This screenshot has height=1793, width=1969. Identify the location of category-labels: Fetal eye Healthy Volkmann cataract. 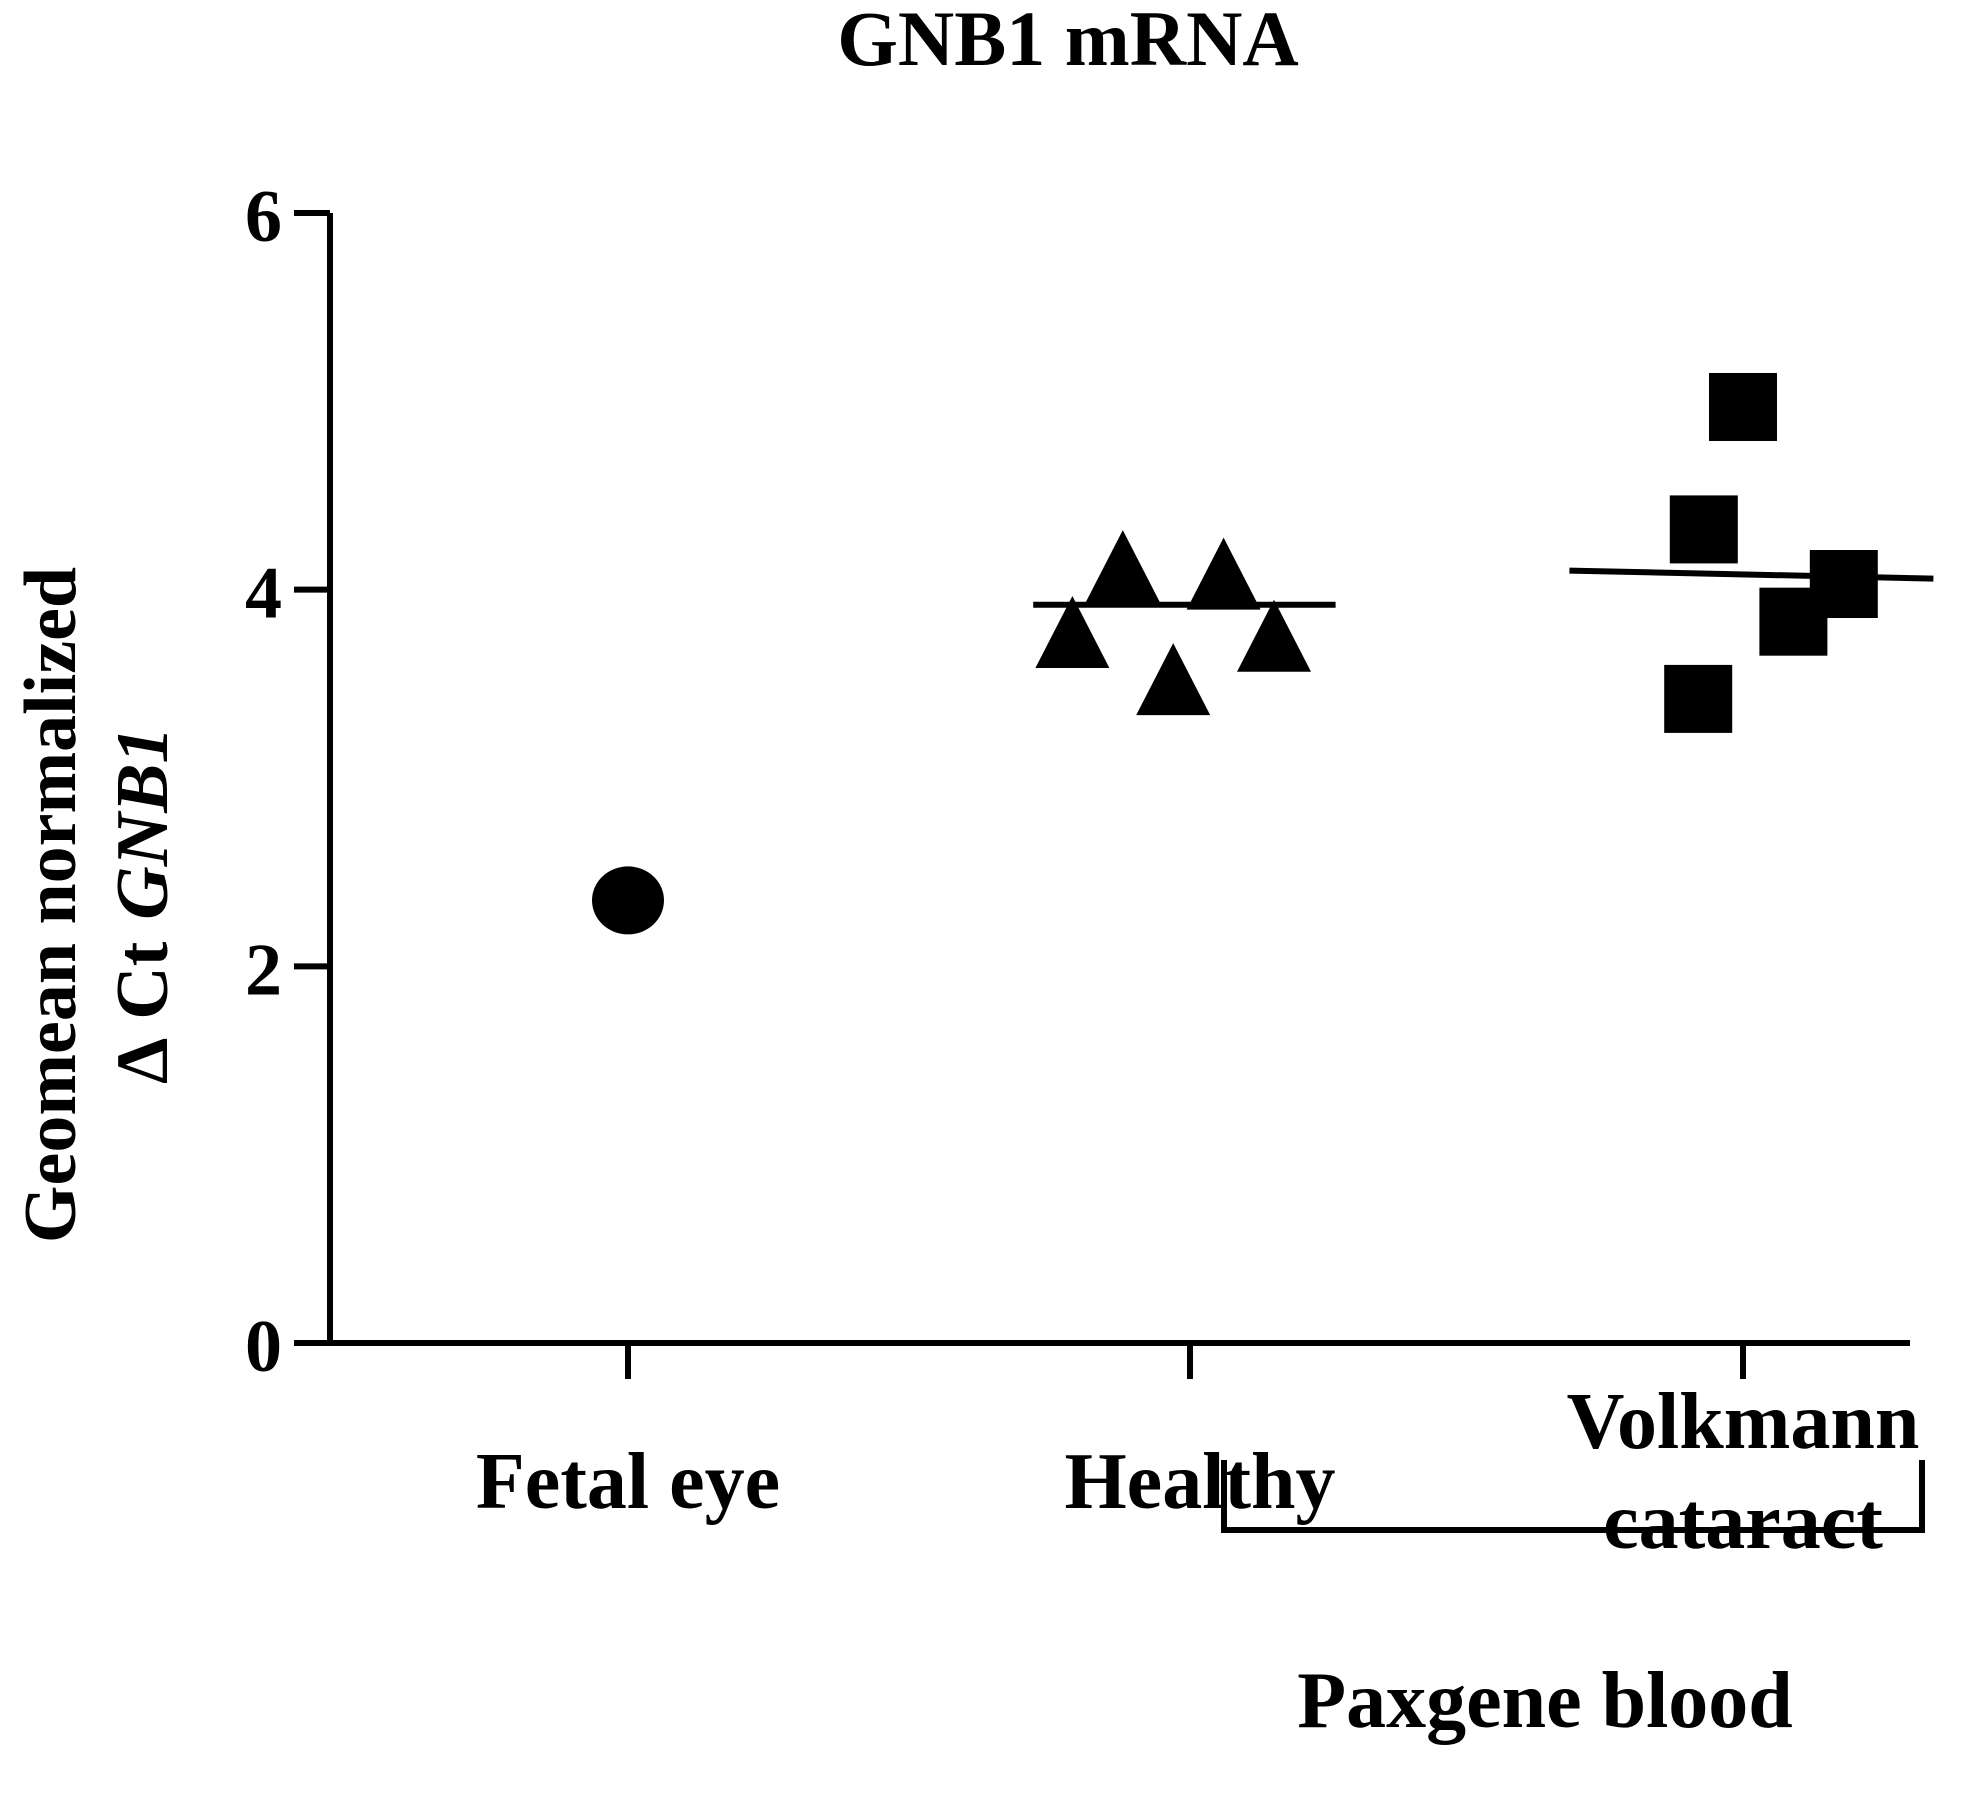
(1198, 1472).